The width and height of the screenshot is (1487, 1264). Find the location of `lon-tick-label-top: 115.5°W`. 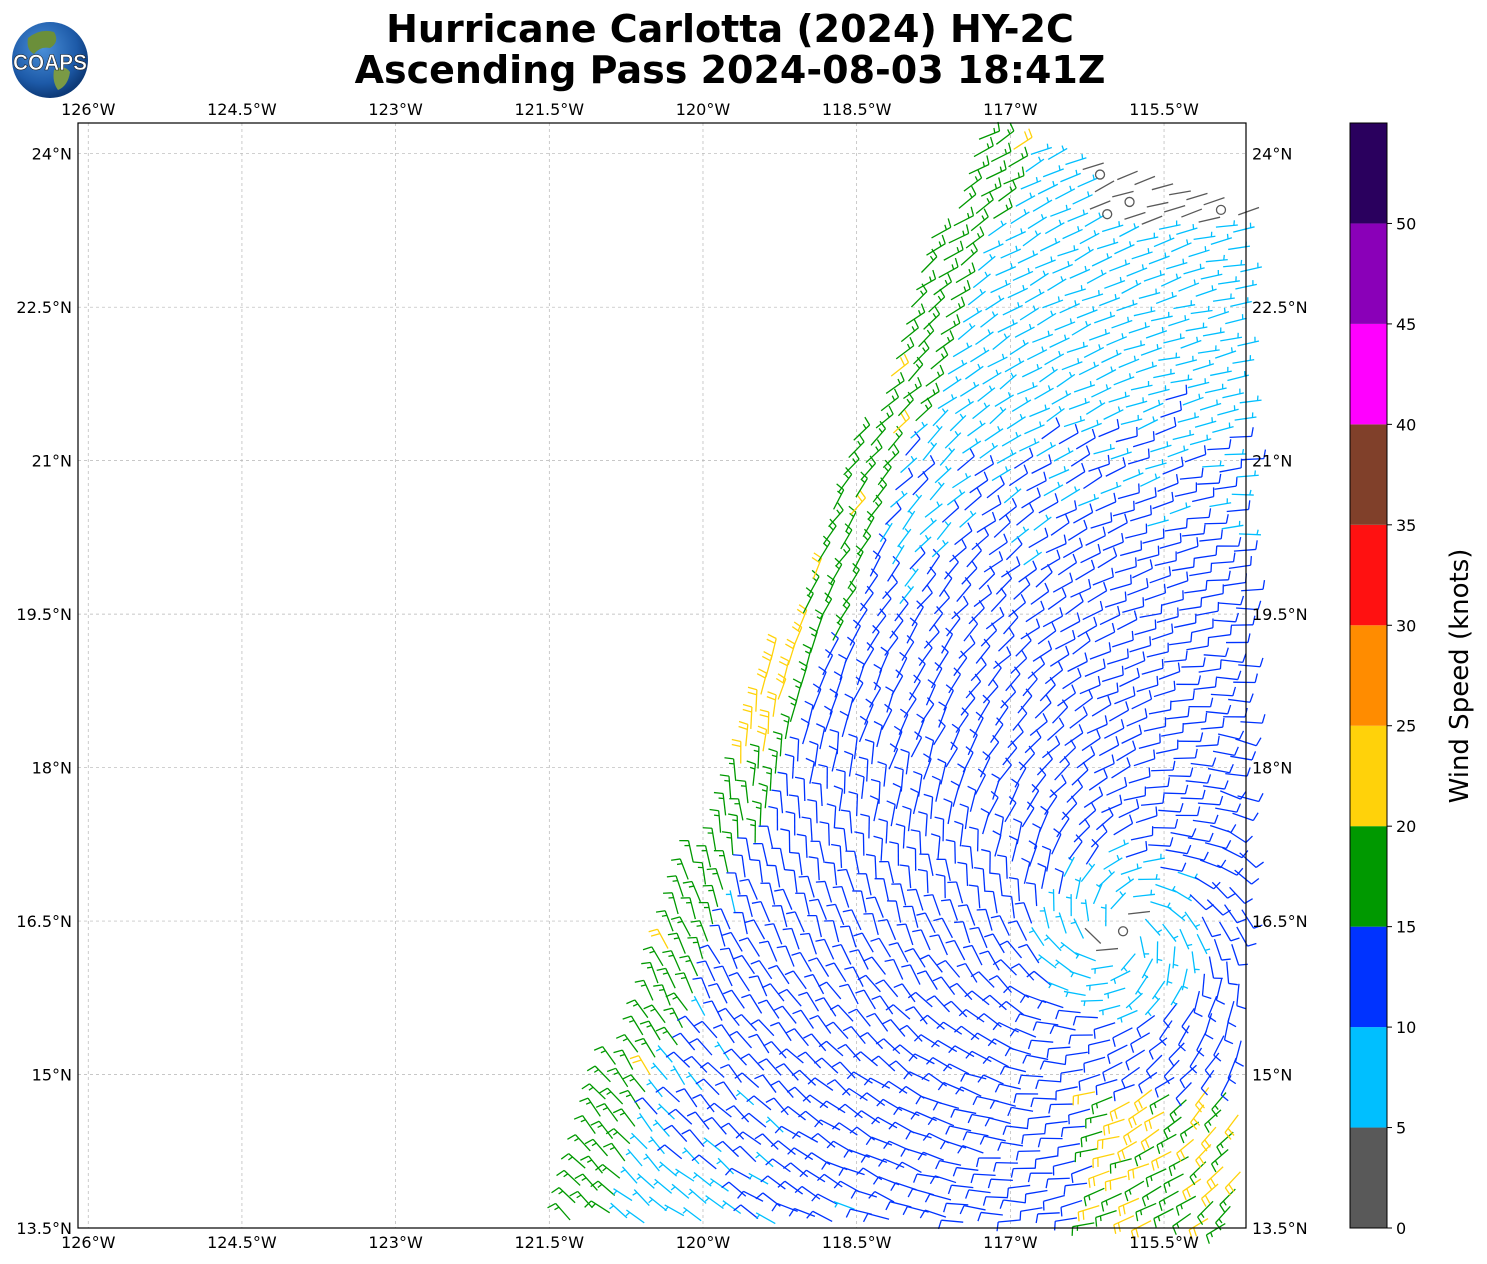

lon-tick-label-top: 115.5°W is located at coordinates (1164, 109).